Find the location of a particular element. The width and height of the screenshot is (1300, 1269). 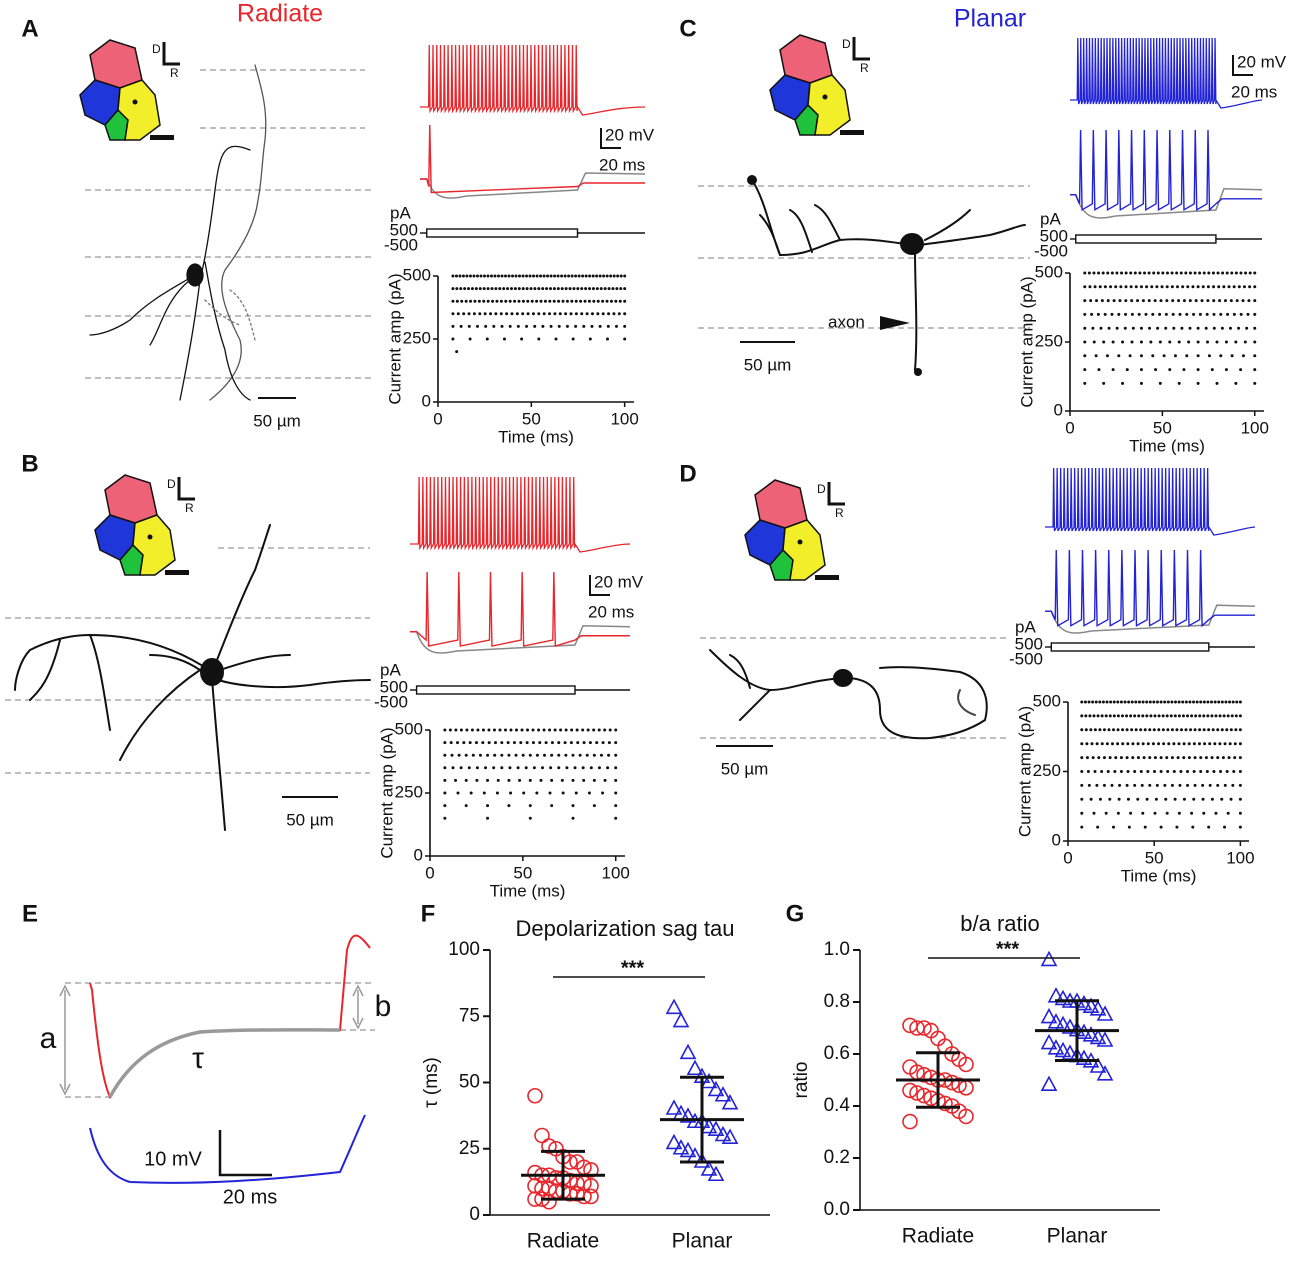

scale-mv: 20 mV is located at coordinates (630, 134).